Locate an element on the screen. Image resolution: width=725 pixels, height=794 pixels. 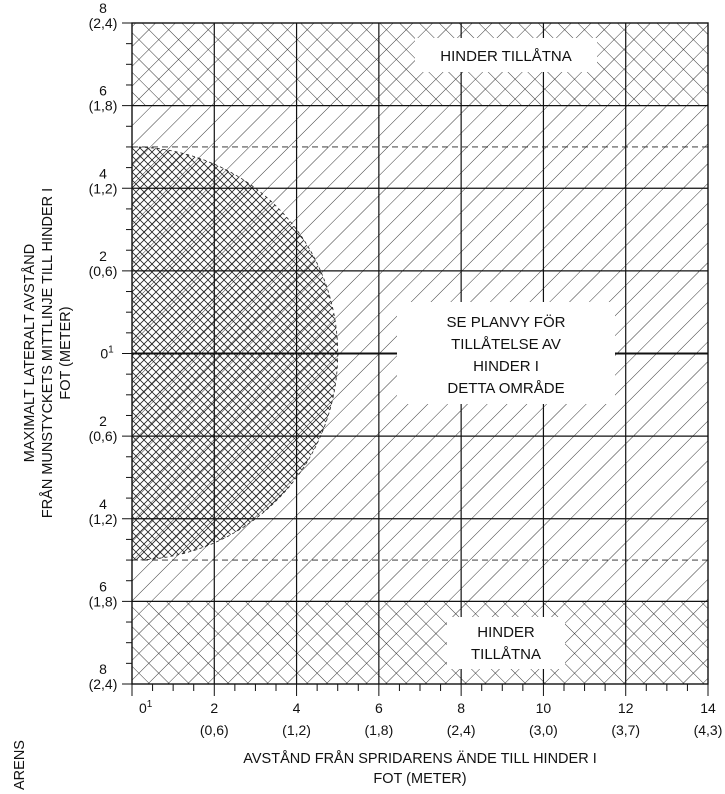
y-tick-label-8: 8(2,4) is located at coordinates (103, 15).